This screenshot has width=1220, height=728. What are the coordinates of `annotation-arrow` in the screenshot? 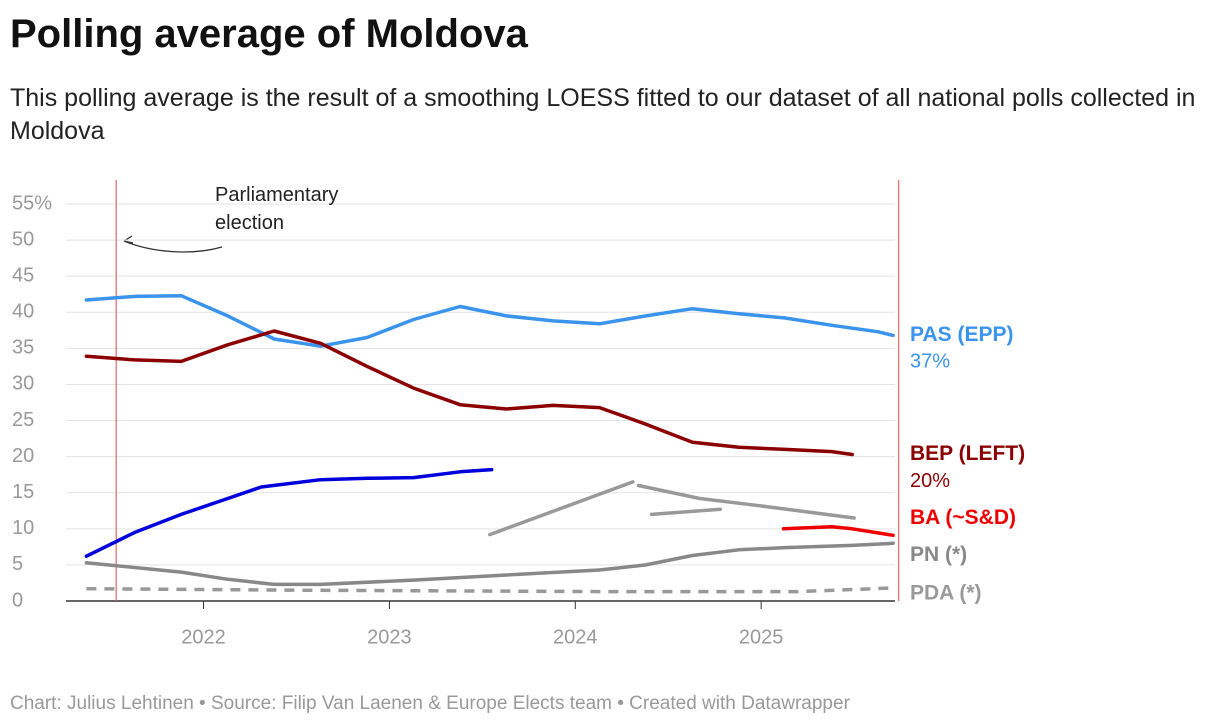 It's located at (173, 244).